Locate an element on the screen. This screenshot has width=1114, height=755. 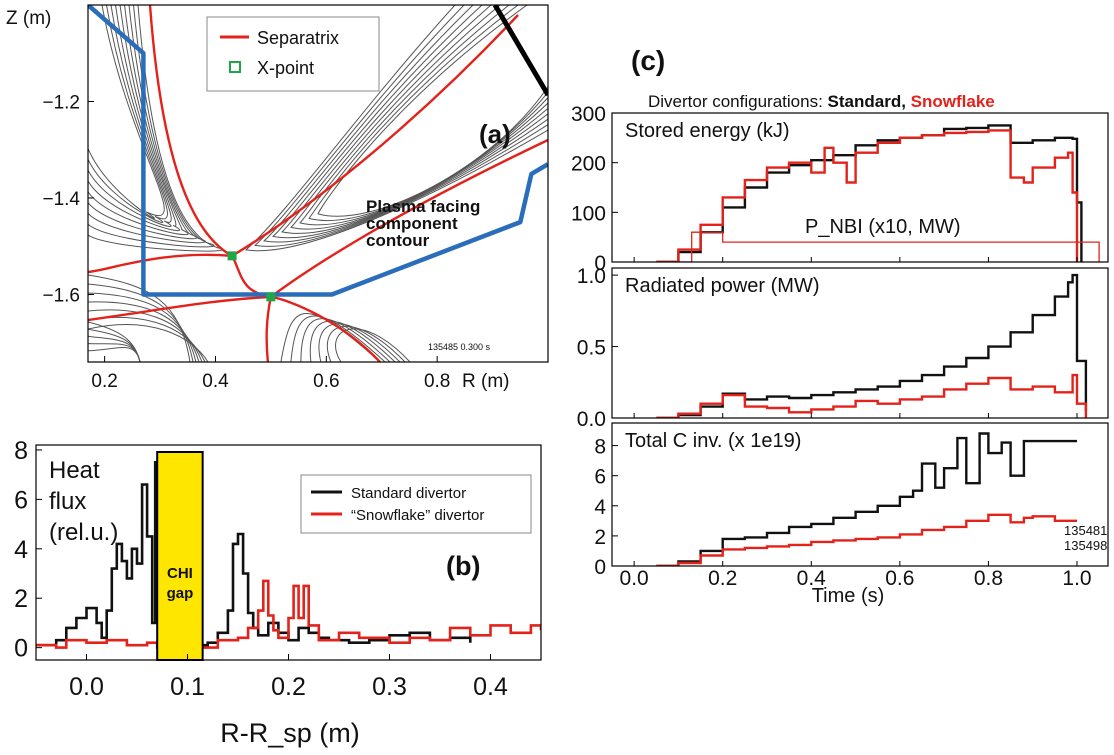
separatrix-upper-right is located at coordinates (375, 135).